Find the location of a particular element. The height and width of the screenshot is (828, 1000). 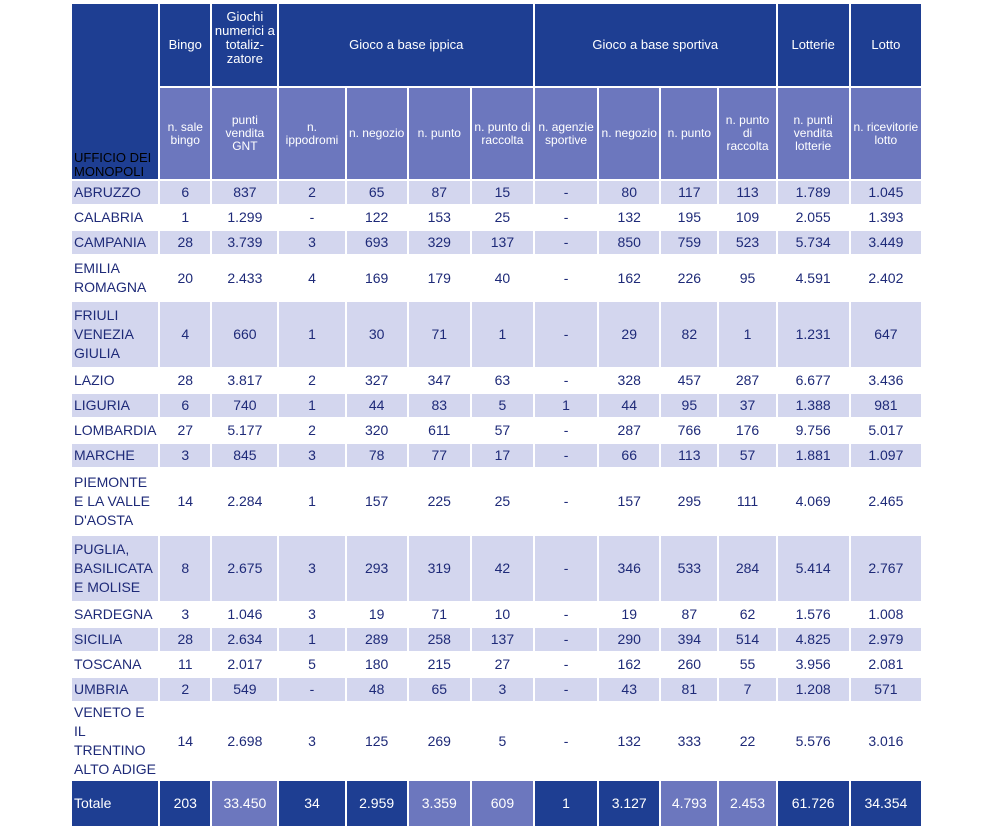

region-cell: MARCHE is located at coordinates (116, 456).